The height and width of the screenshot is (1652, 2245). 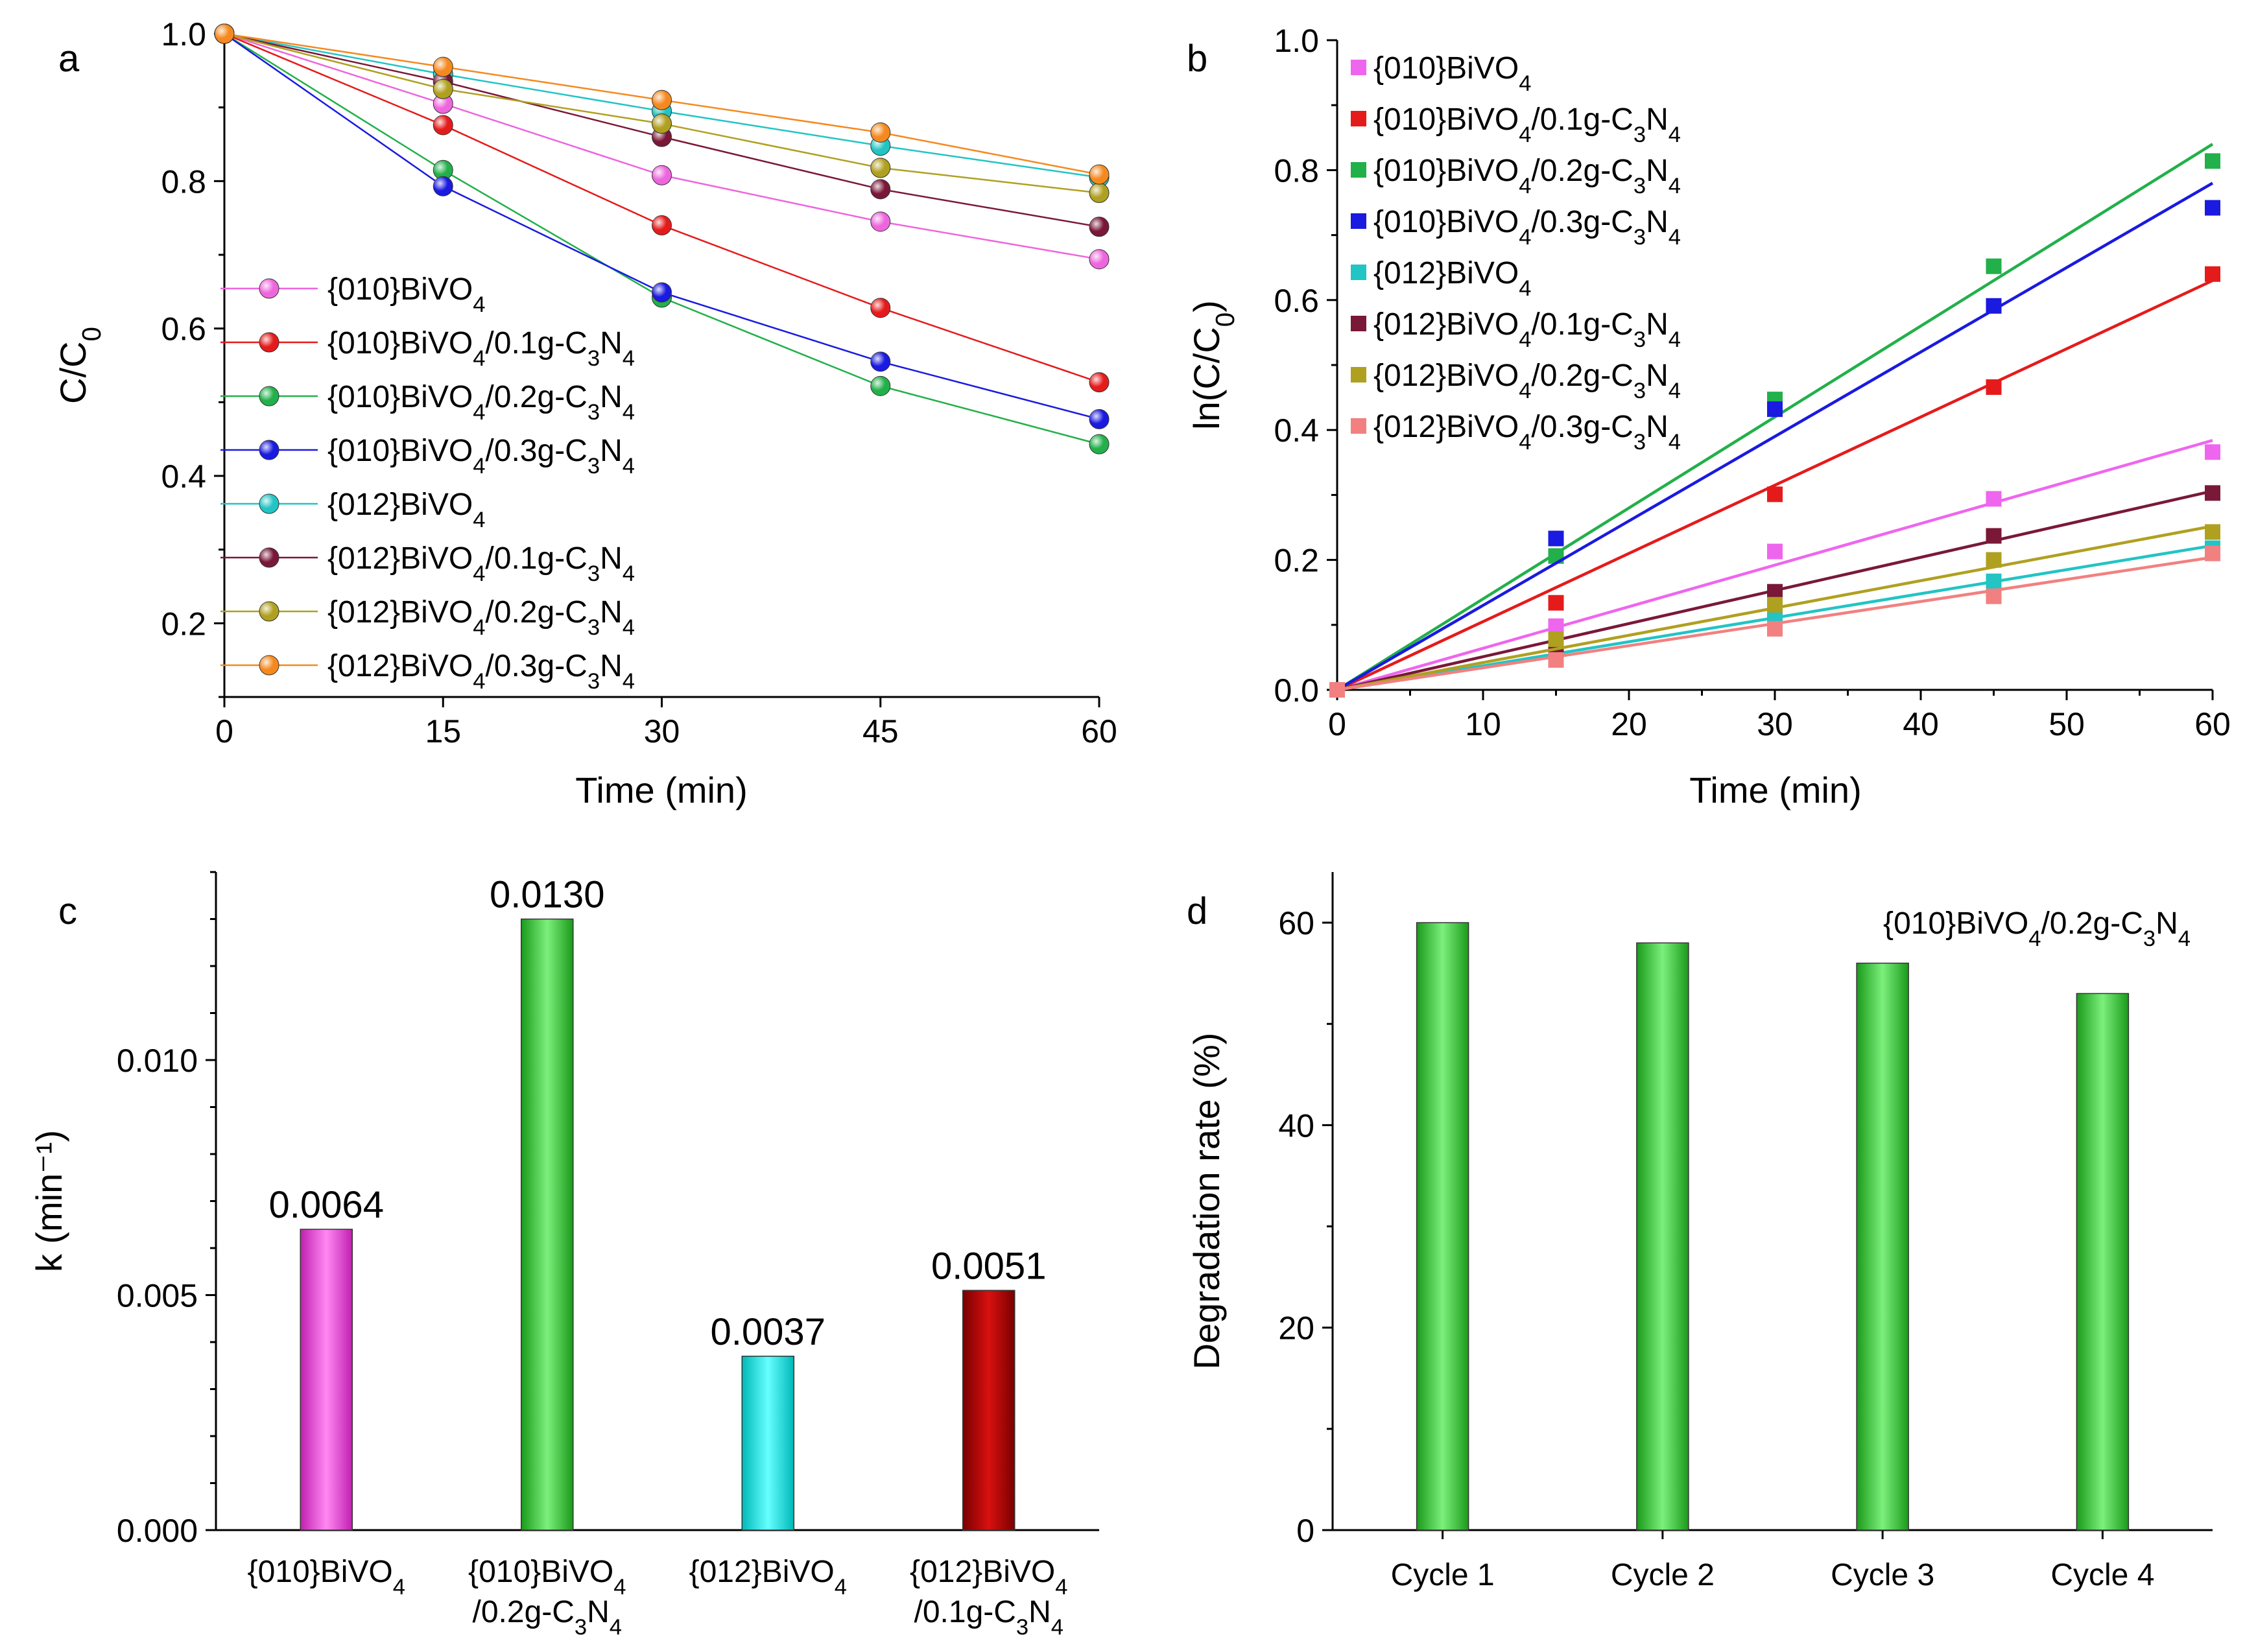 I want to click on x-category-label: /0.2g-C3N4, so click(x=547, y=1618).